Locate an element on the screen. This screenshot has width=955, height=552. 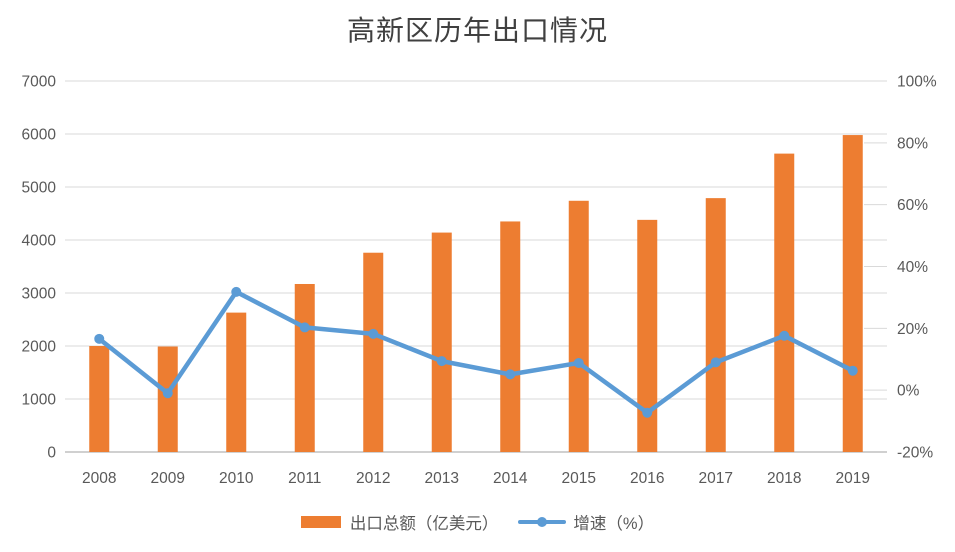
x-axis-label-2009: 2009 is located at coordinates (168, 478).